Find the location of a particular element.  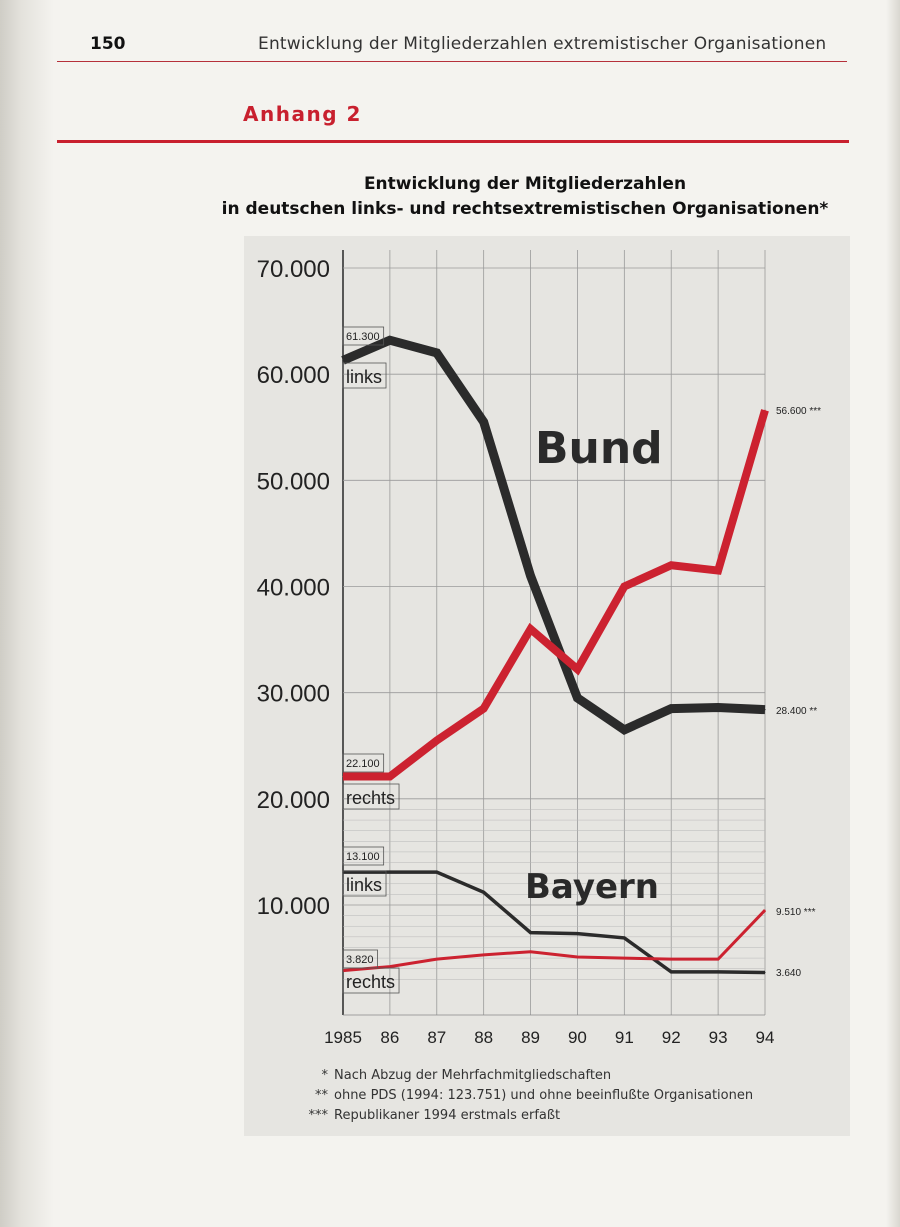

x-tick-label: 86 is located at coordinates (389, 1037).